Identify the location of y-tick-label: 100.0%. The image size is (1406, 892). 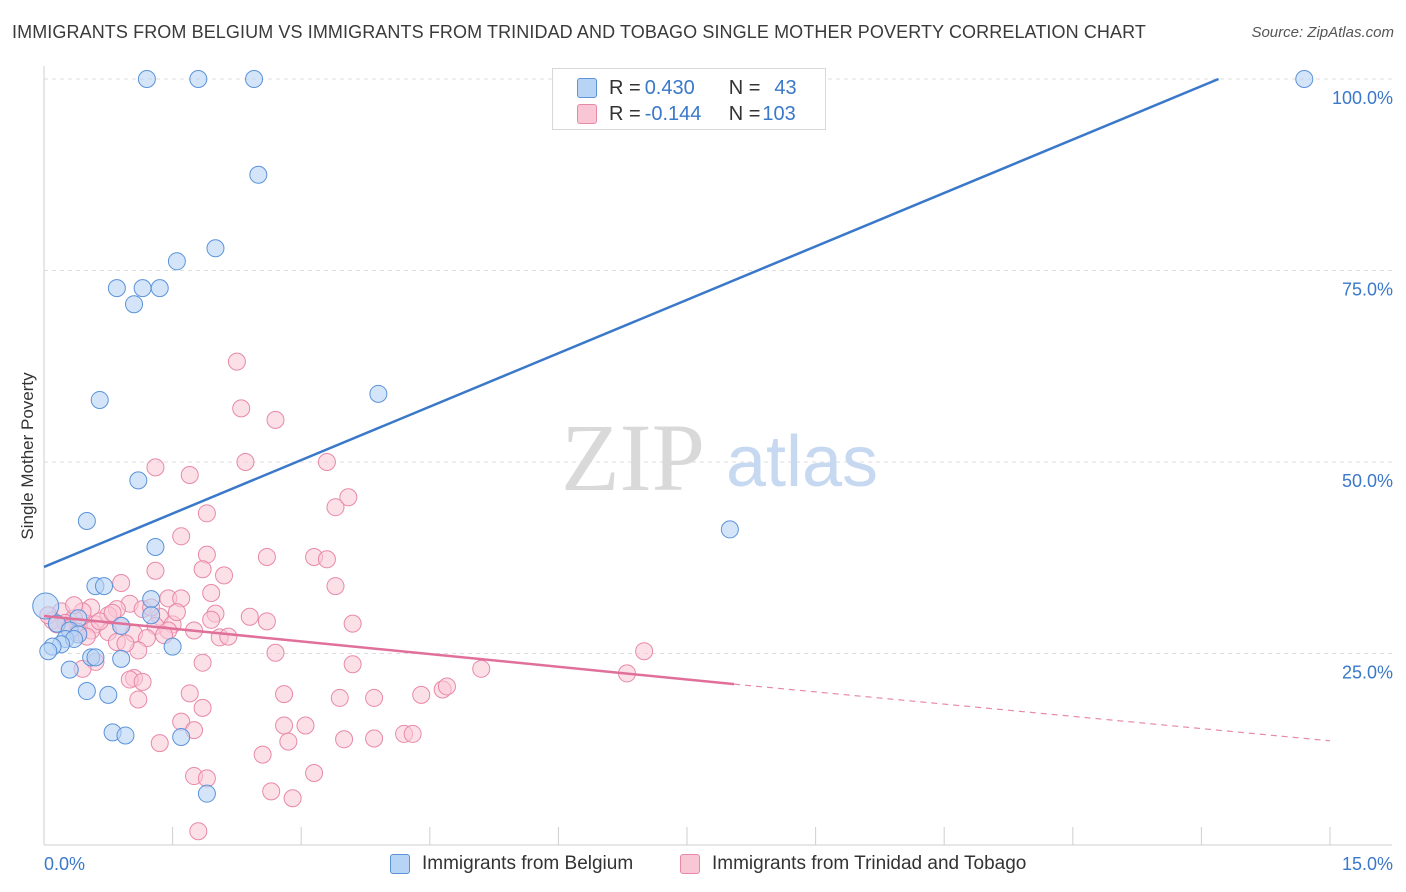
(1362, 98).